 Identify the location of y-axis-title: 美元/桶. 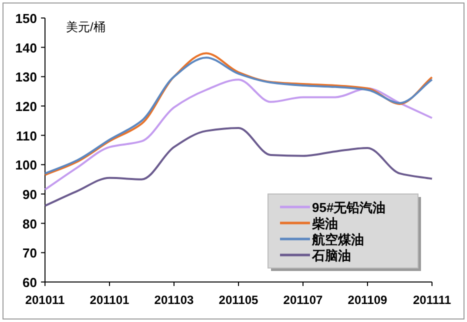
(86, 27).